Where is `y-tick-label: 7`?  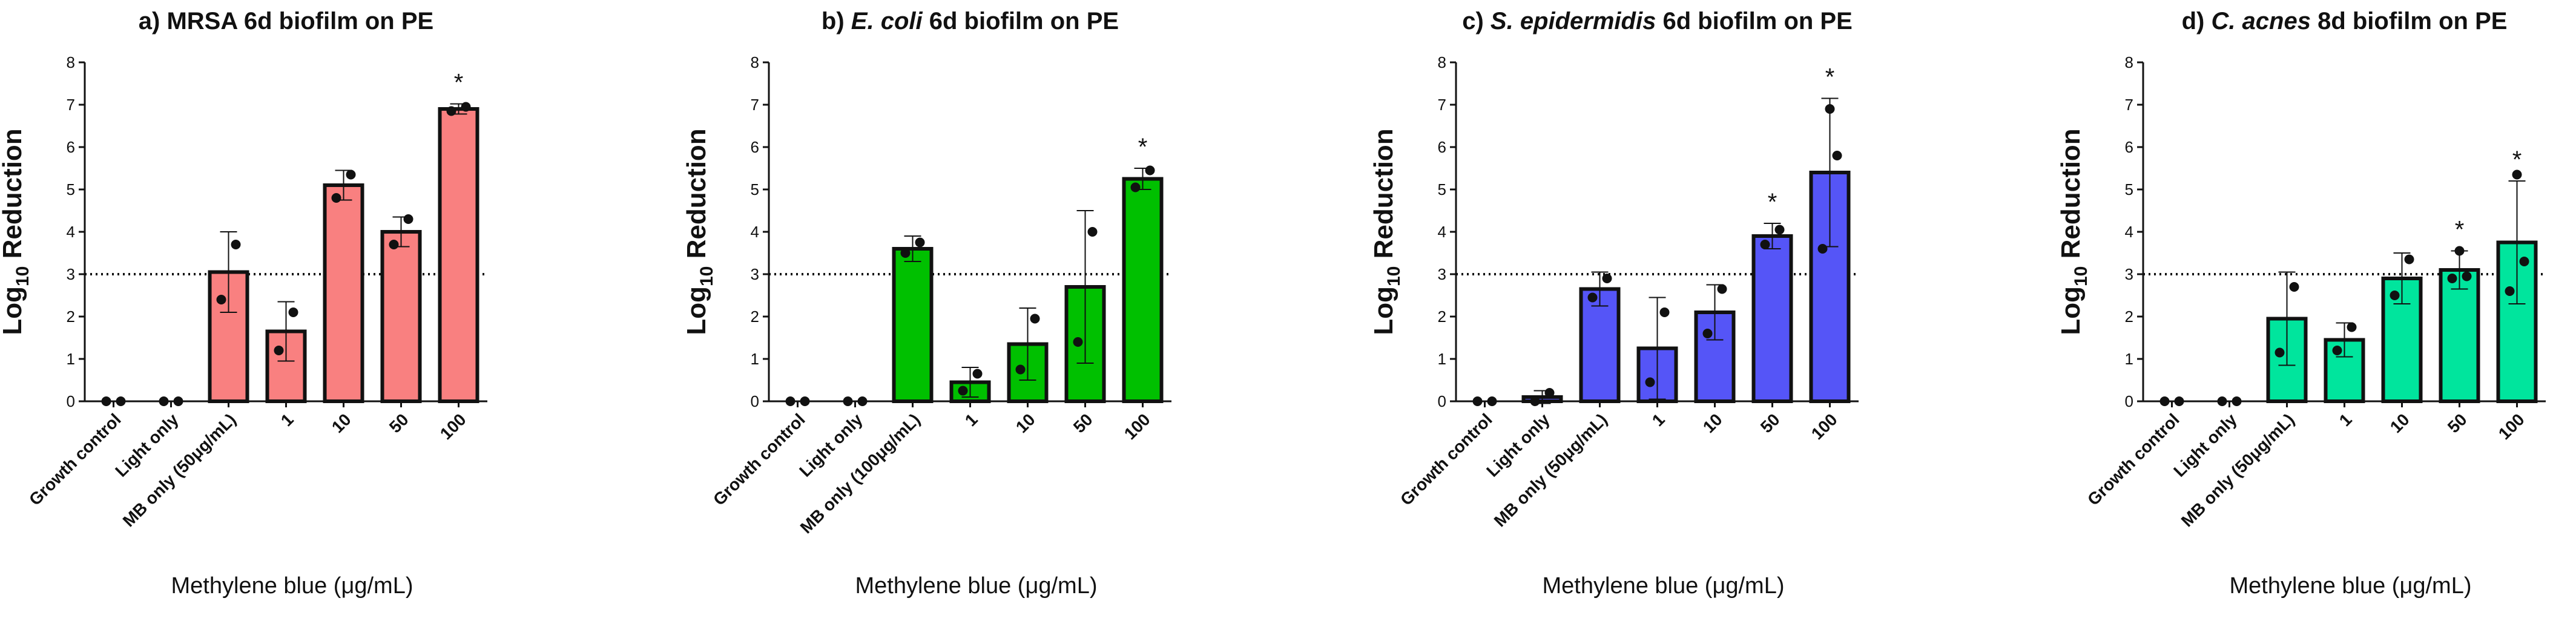
y-tick-label: 7 is located at coordinates (755, 105).